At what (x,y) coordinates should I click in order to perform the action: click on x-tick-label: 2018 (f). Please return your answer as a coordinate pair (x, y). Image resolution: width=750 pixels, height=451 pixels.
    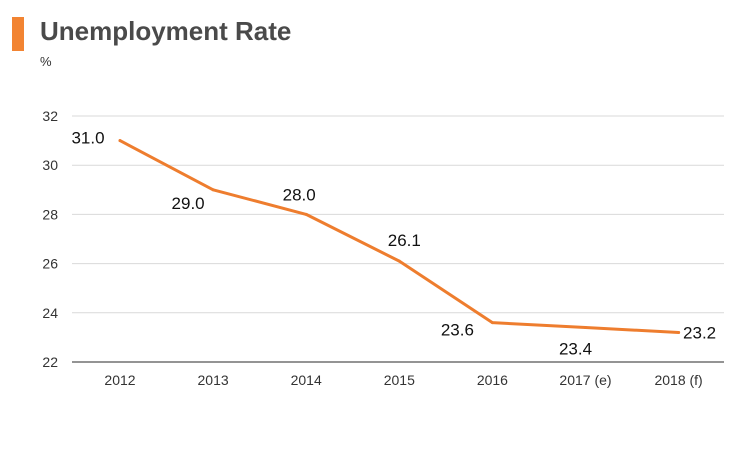
    Looking at the image, I should click on (678, 380).